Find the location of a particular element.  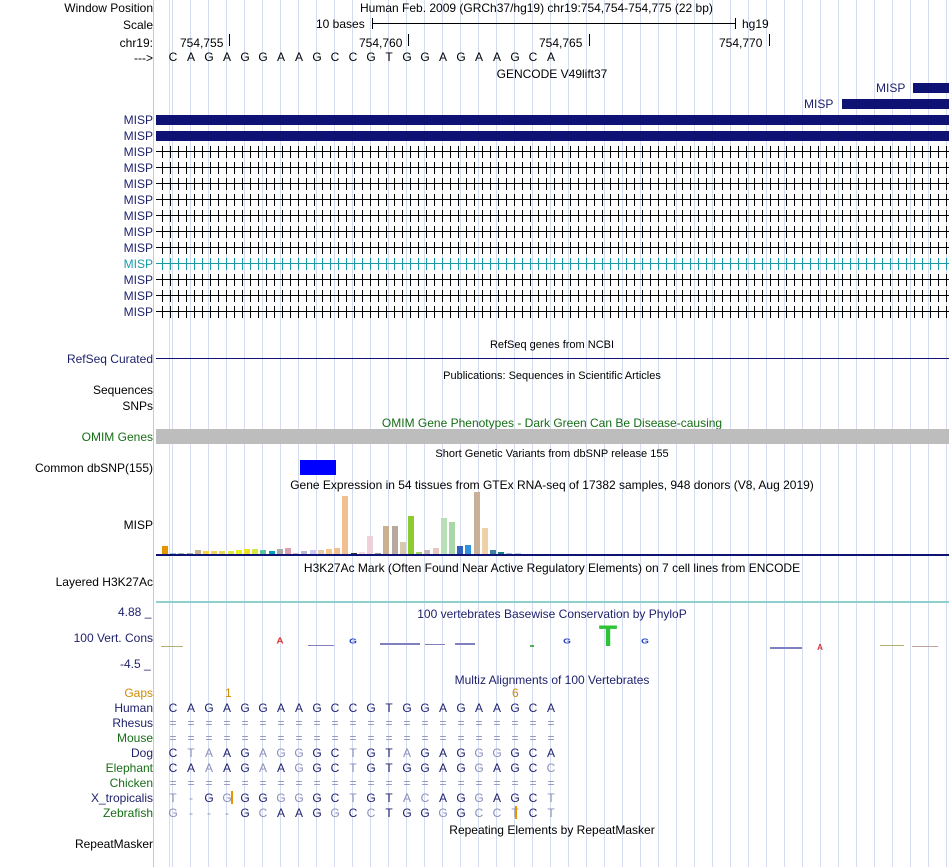

species-label: Human is located at coordinates (133, 708).